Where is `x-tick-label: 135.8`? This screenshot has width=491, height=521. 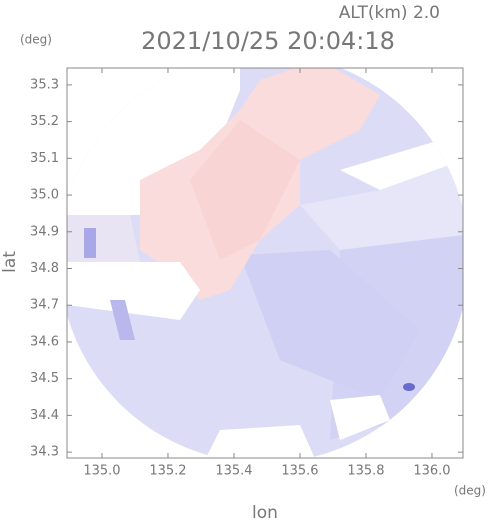 x-tick-label: 135.8 is located at coordinates (365, 471).